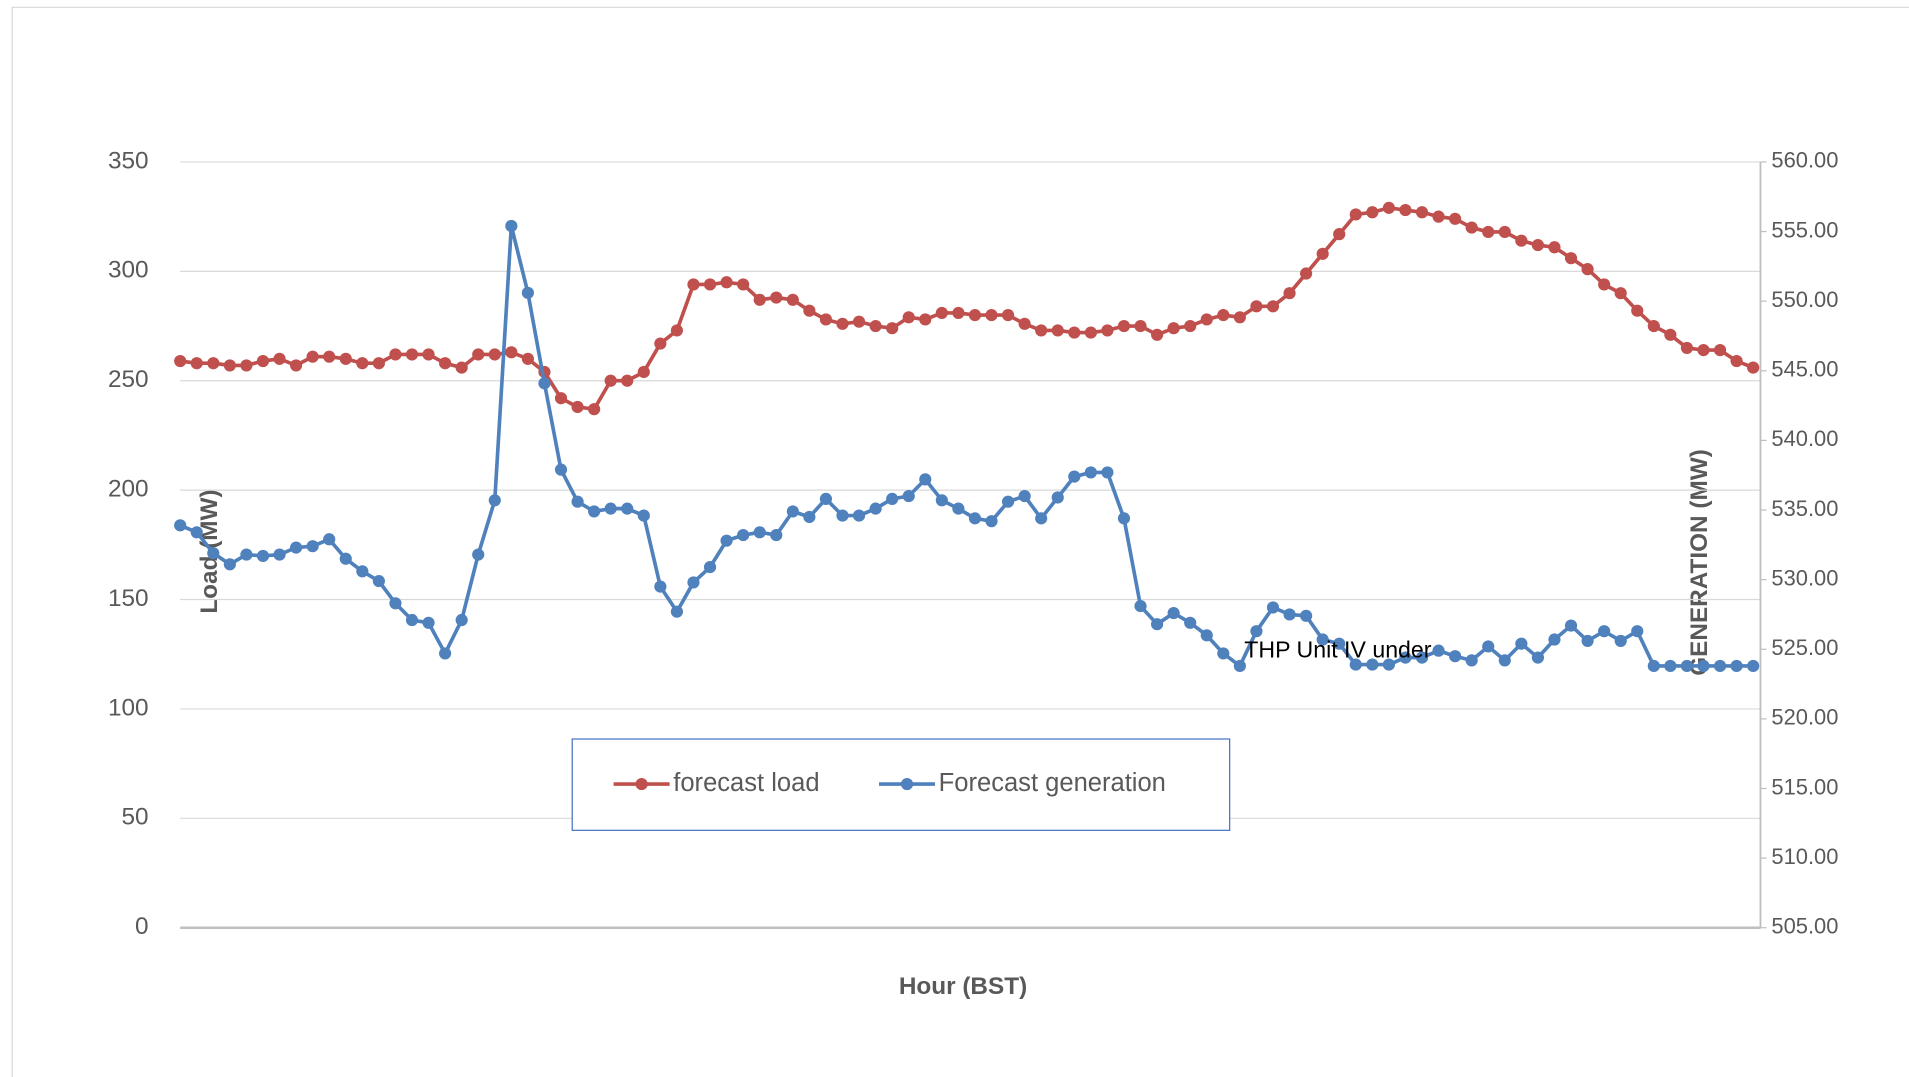  Describe the element at coordinates (128, 707) in the screenshot. I see `y-tick-label: 100` at that location.